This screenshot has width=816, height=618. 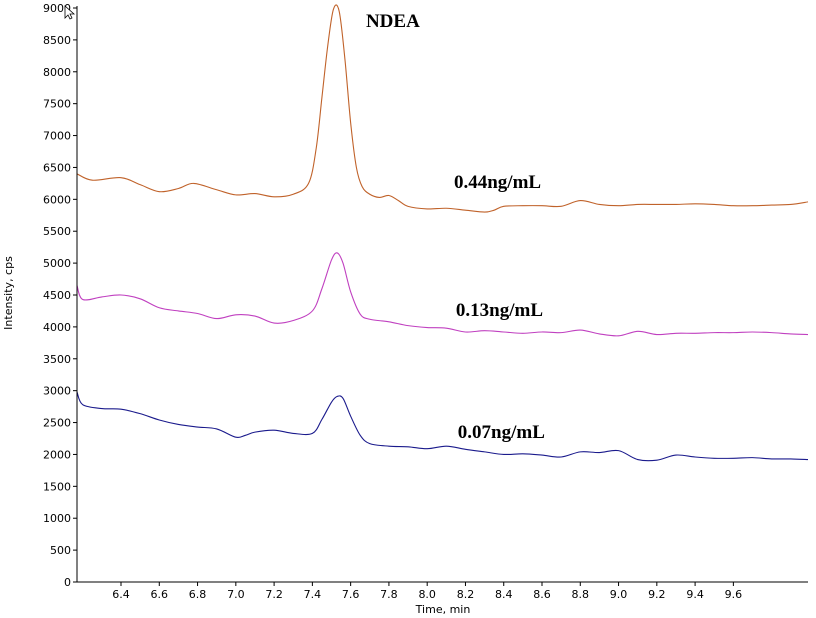 What do you see at coordinates (57, 518) in the screenshot?
I see `y-tick-label: 1000` at bounding box center [57, 518].